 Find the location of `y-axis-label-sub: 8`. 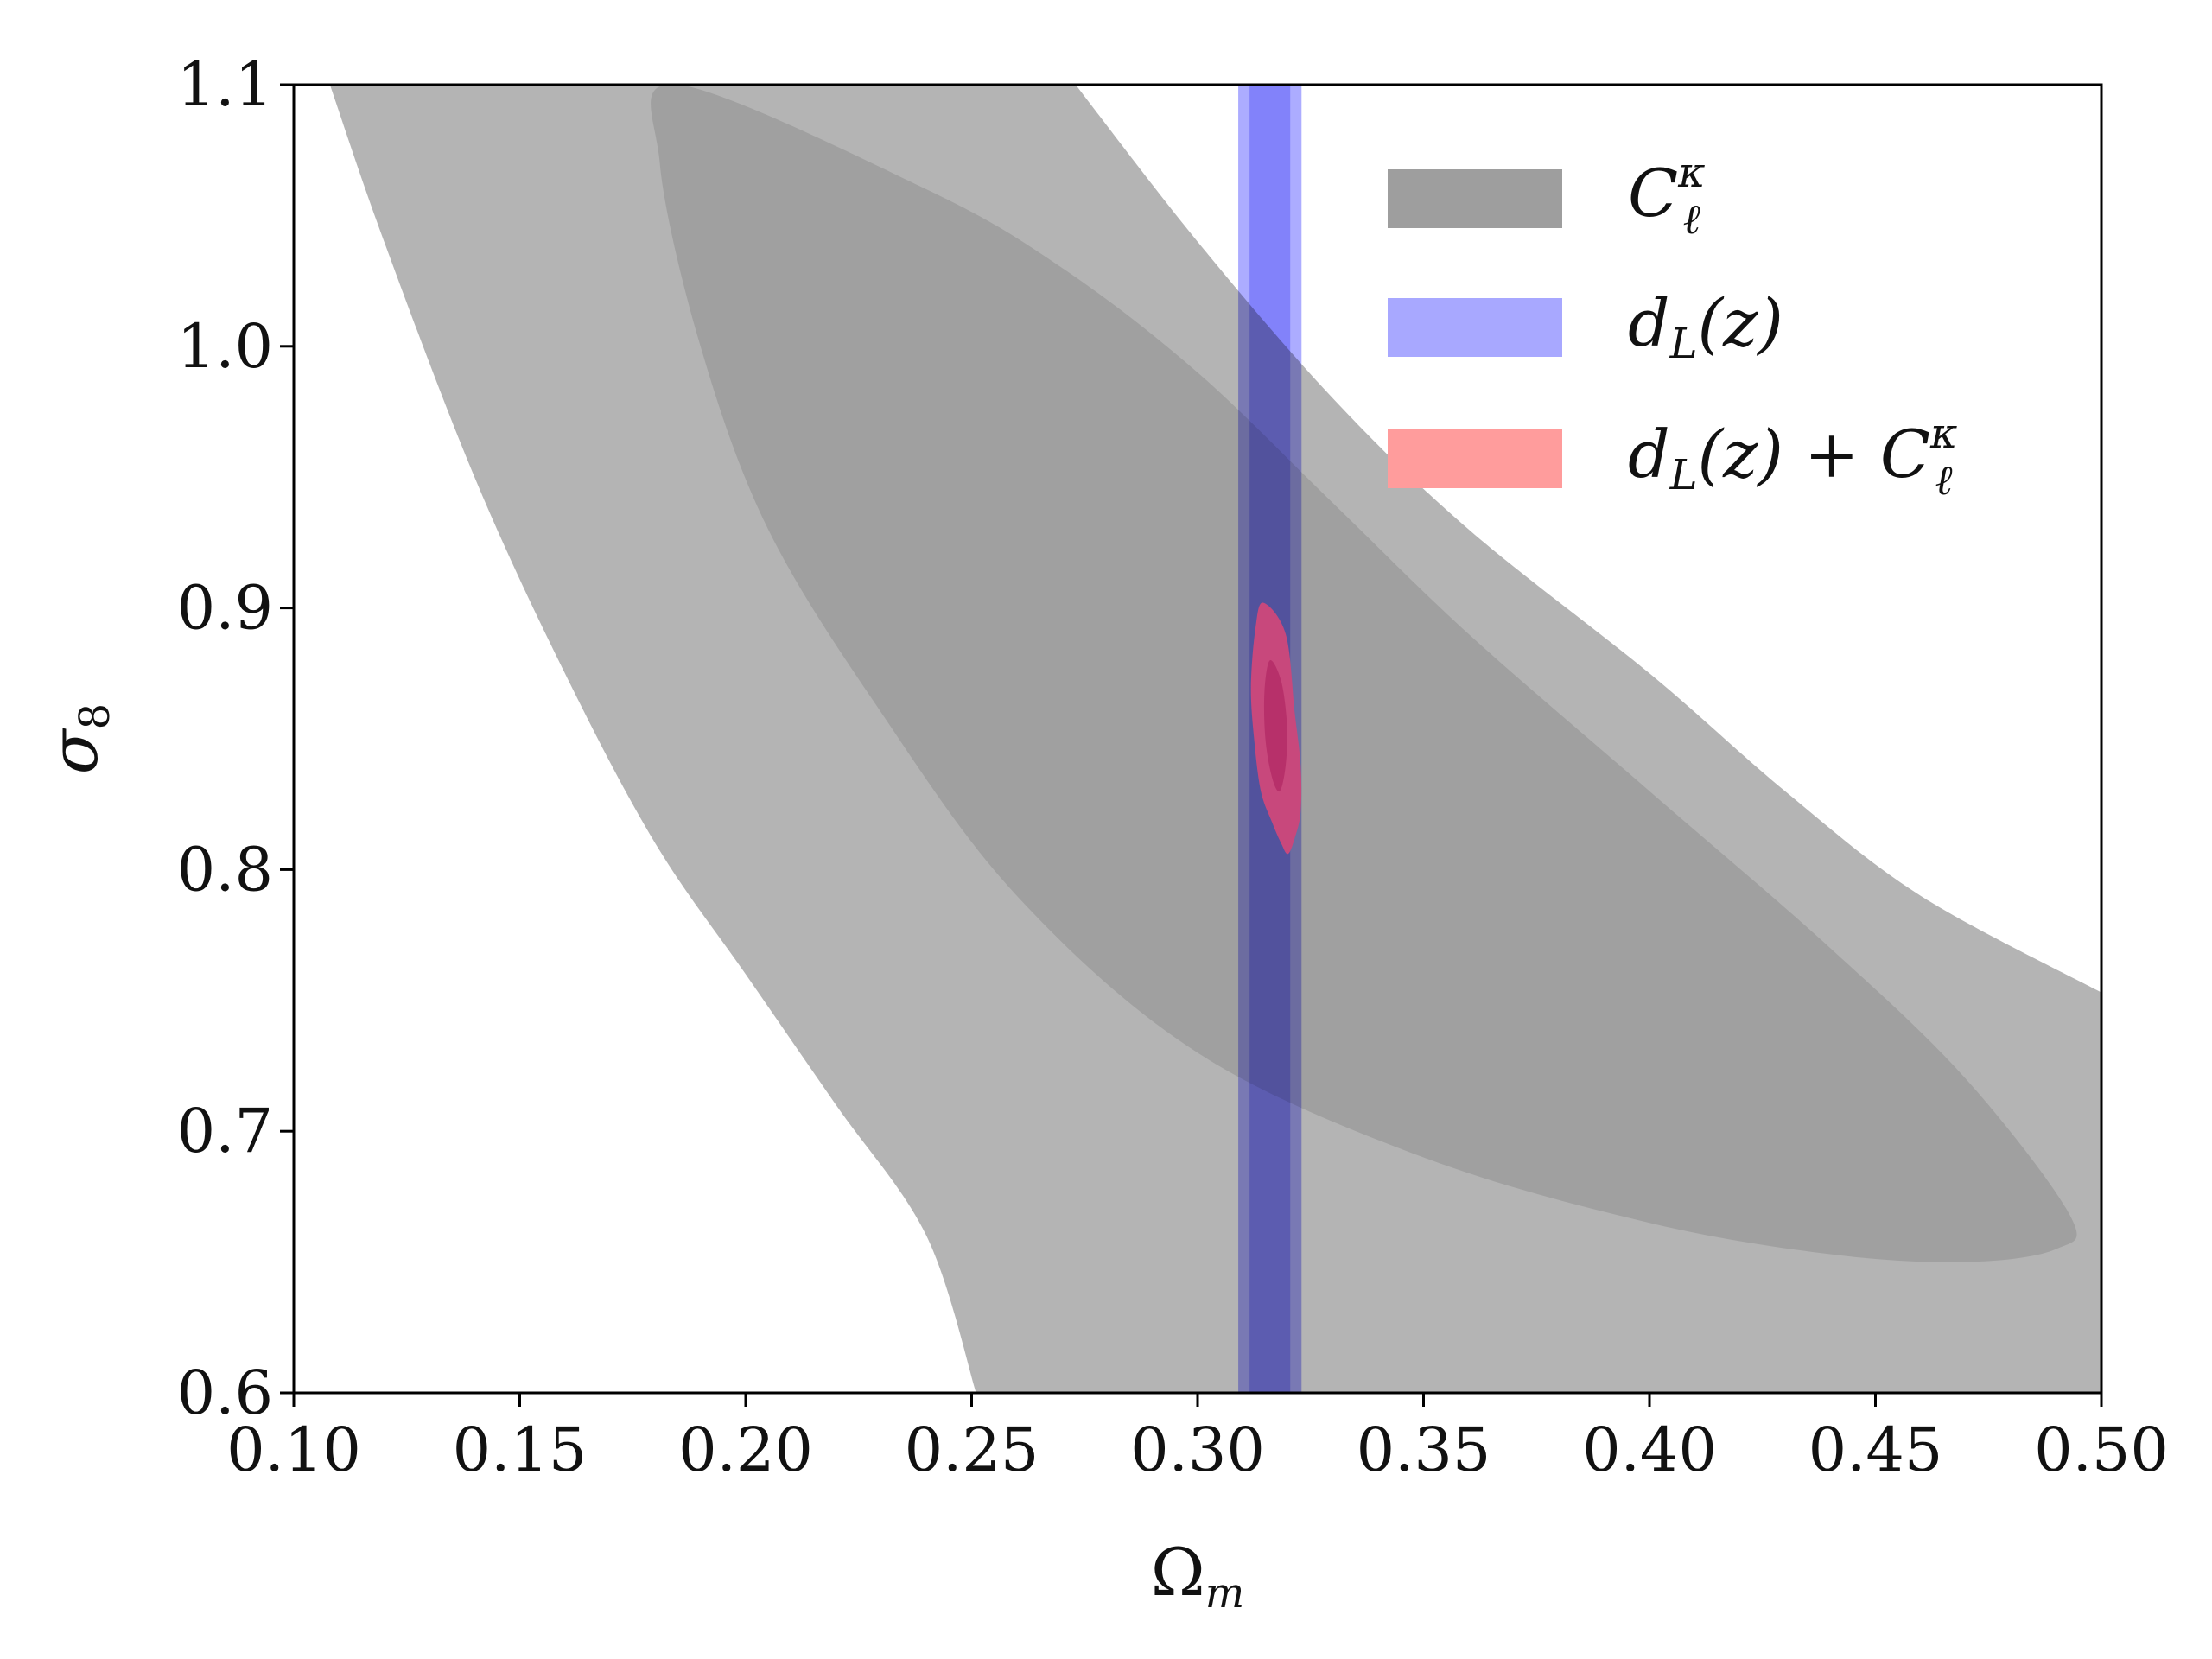

y-axis-label-sub: 8 is located at coordinates (95, 716).